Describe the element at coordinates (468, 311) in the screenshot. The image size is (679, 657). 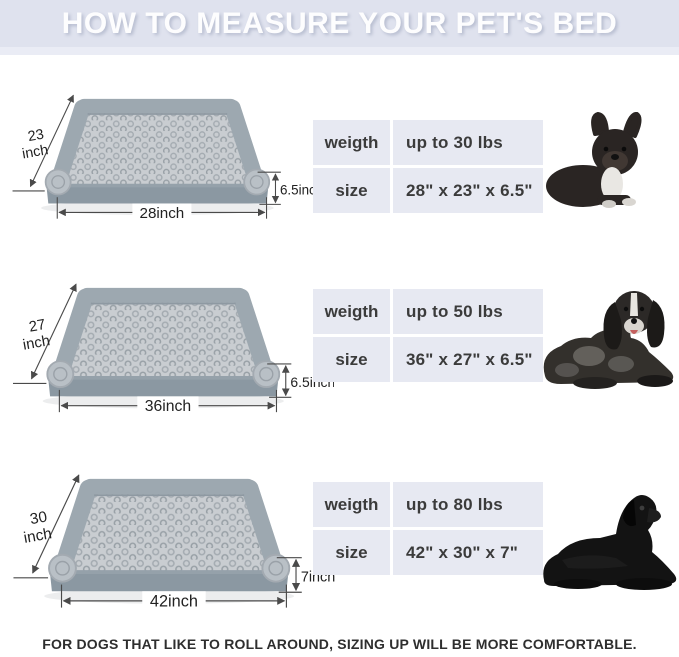
I see `weight-value-cell: up to 50 lbs` at that location.